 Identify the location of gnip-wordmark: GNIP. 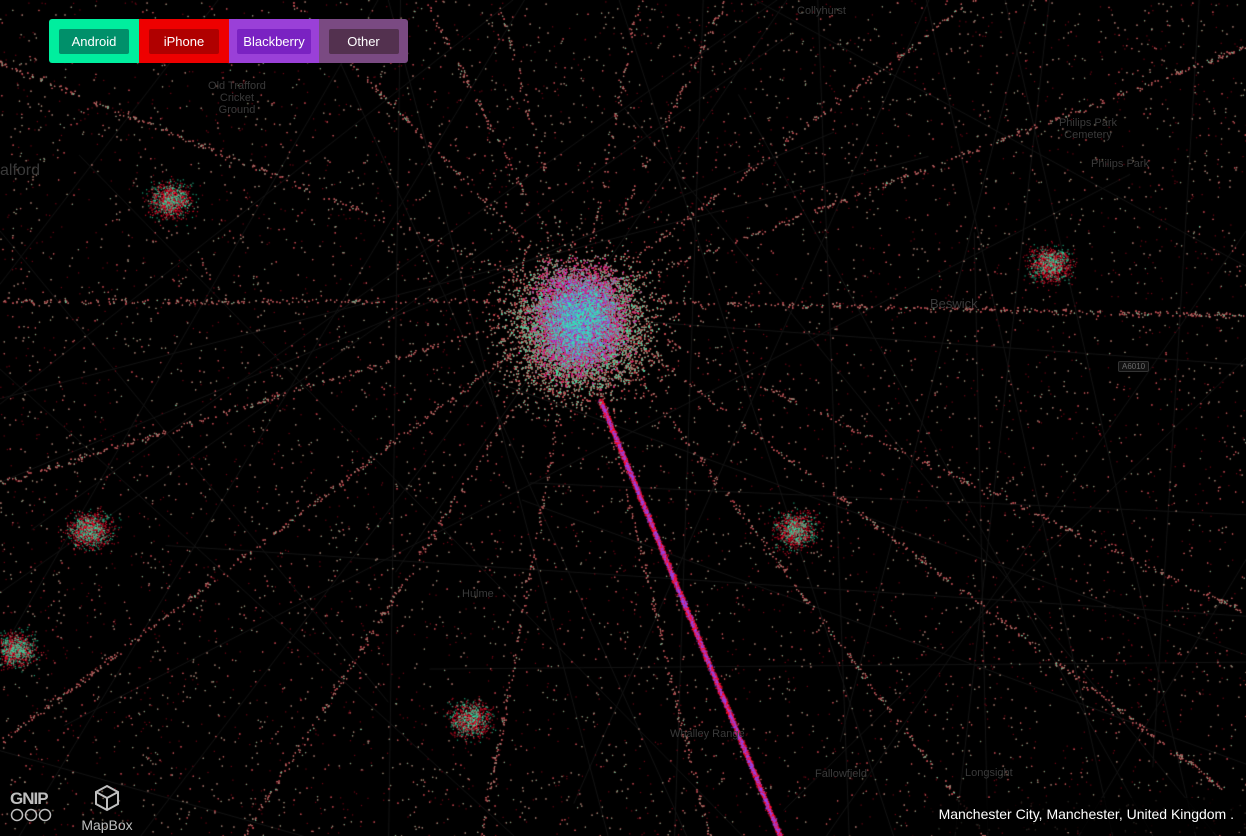
(29, 798).